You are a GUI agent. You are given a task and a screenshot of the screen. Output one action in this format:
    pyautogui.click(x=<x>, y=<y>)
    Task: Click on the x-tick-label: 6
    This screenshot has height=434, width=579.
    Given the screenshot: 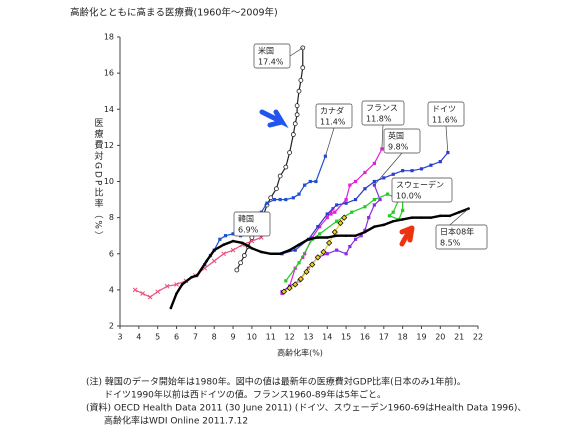 What is the action you would take?
    pyautogui.click(x=176, y=337)
    